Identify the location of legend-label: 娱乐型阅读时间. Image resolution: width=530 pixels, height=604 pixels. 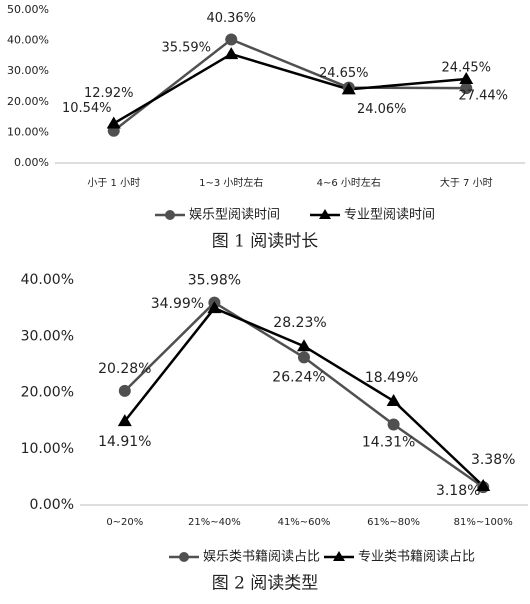
(234, 215).